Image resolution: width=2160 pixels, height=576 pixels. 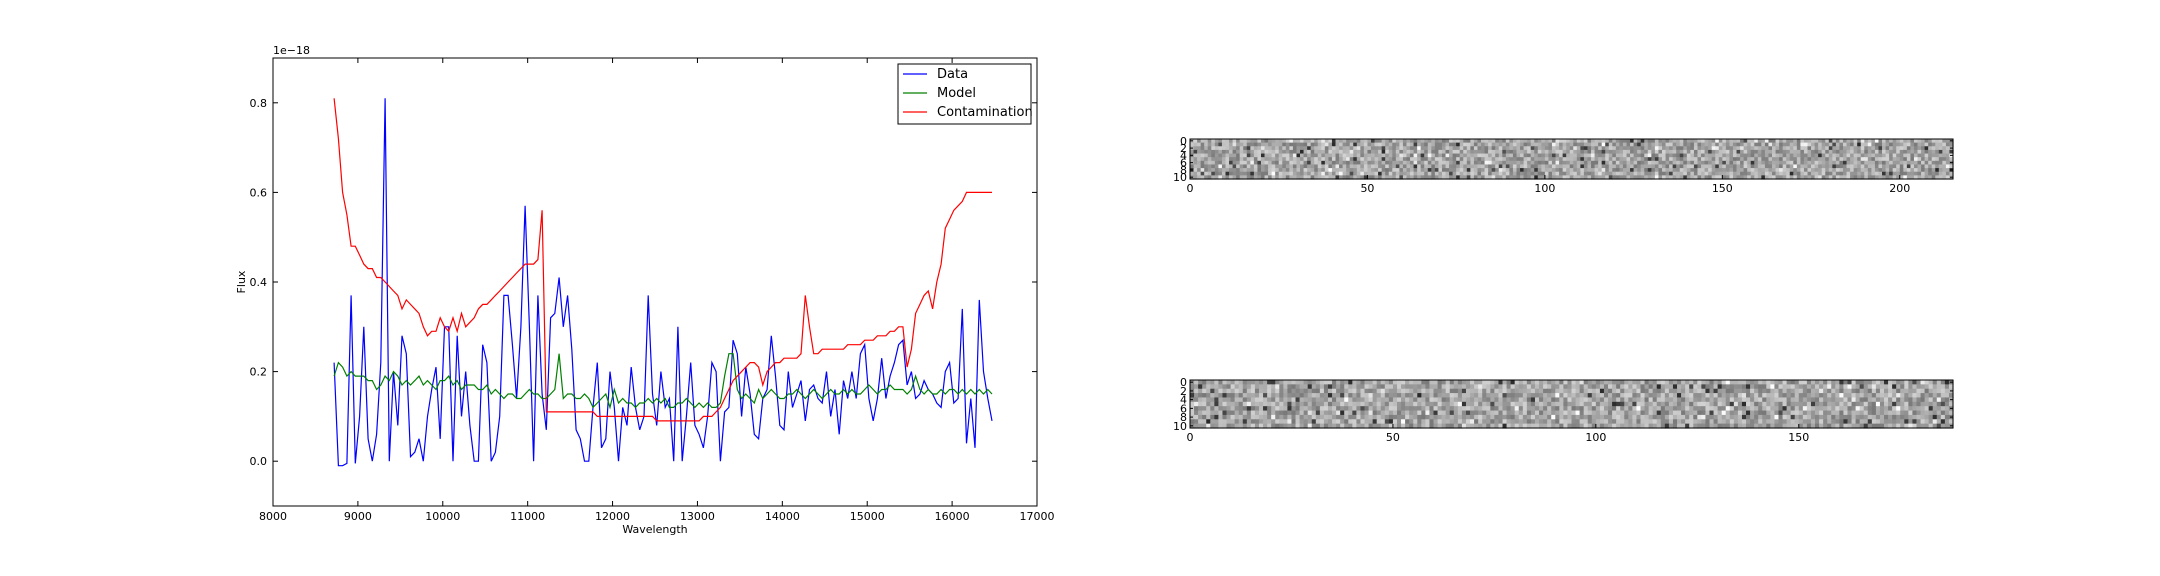 What do you see at coordinates (1367, 188) in the screenshot?
I see `image-x-tick-label: 50` at bounding box center [1367, 188].